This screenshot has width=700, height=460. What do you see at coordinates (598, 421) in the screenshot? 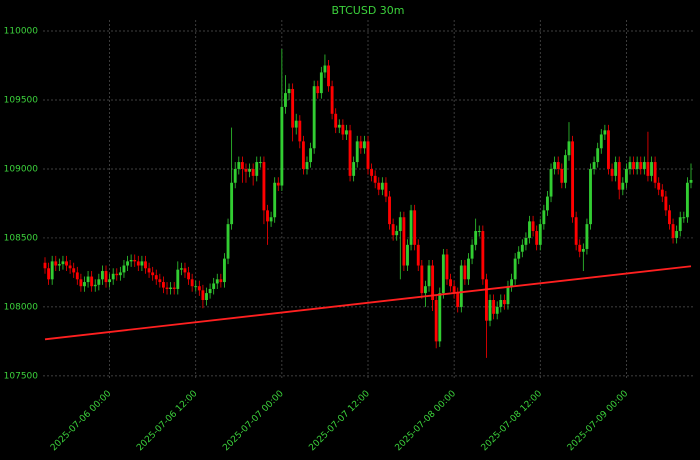
I see `x-tick-label: 2025-07-09 00:00` at bounding box center [598, 421].